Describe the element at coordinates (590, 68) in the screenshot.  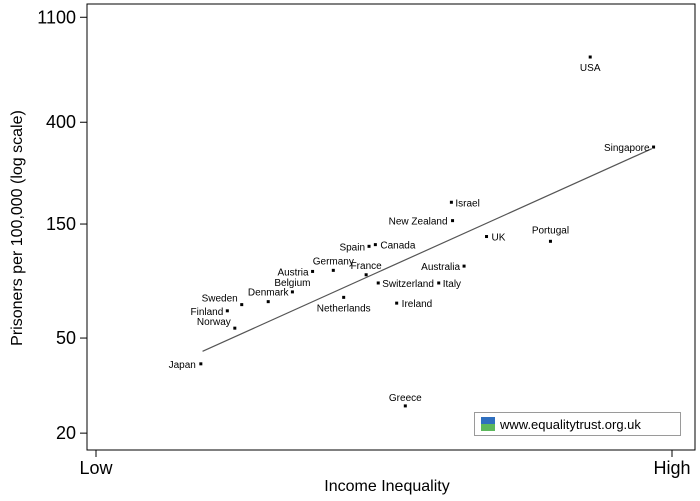
I see `point-label-usa: USA` at that location.